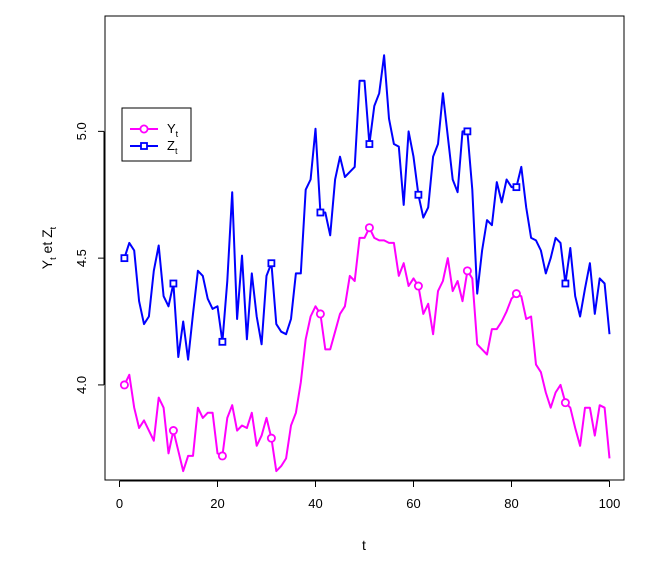 This screenshot has width=664, height=585. I want to click on x-tick-label: 20, so click(217, 503).